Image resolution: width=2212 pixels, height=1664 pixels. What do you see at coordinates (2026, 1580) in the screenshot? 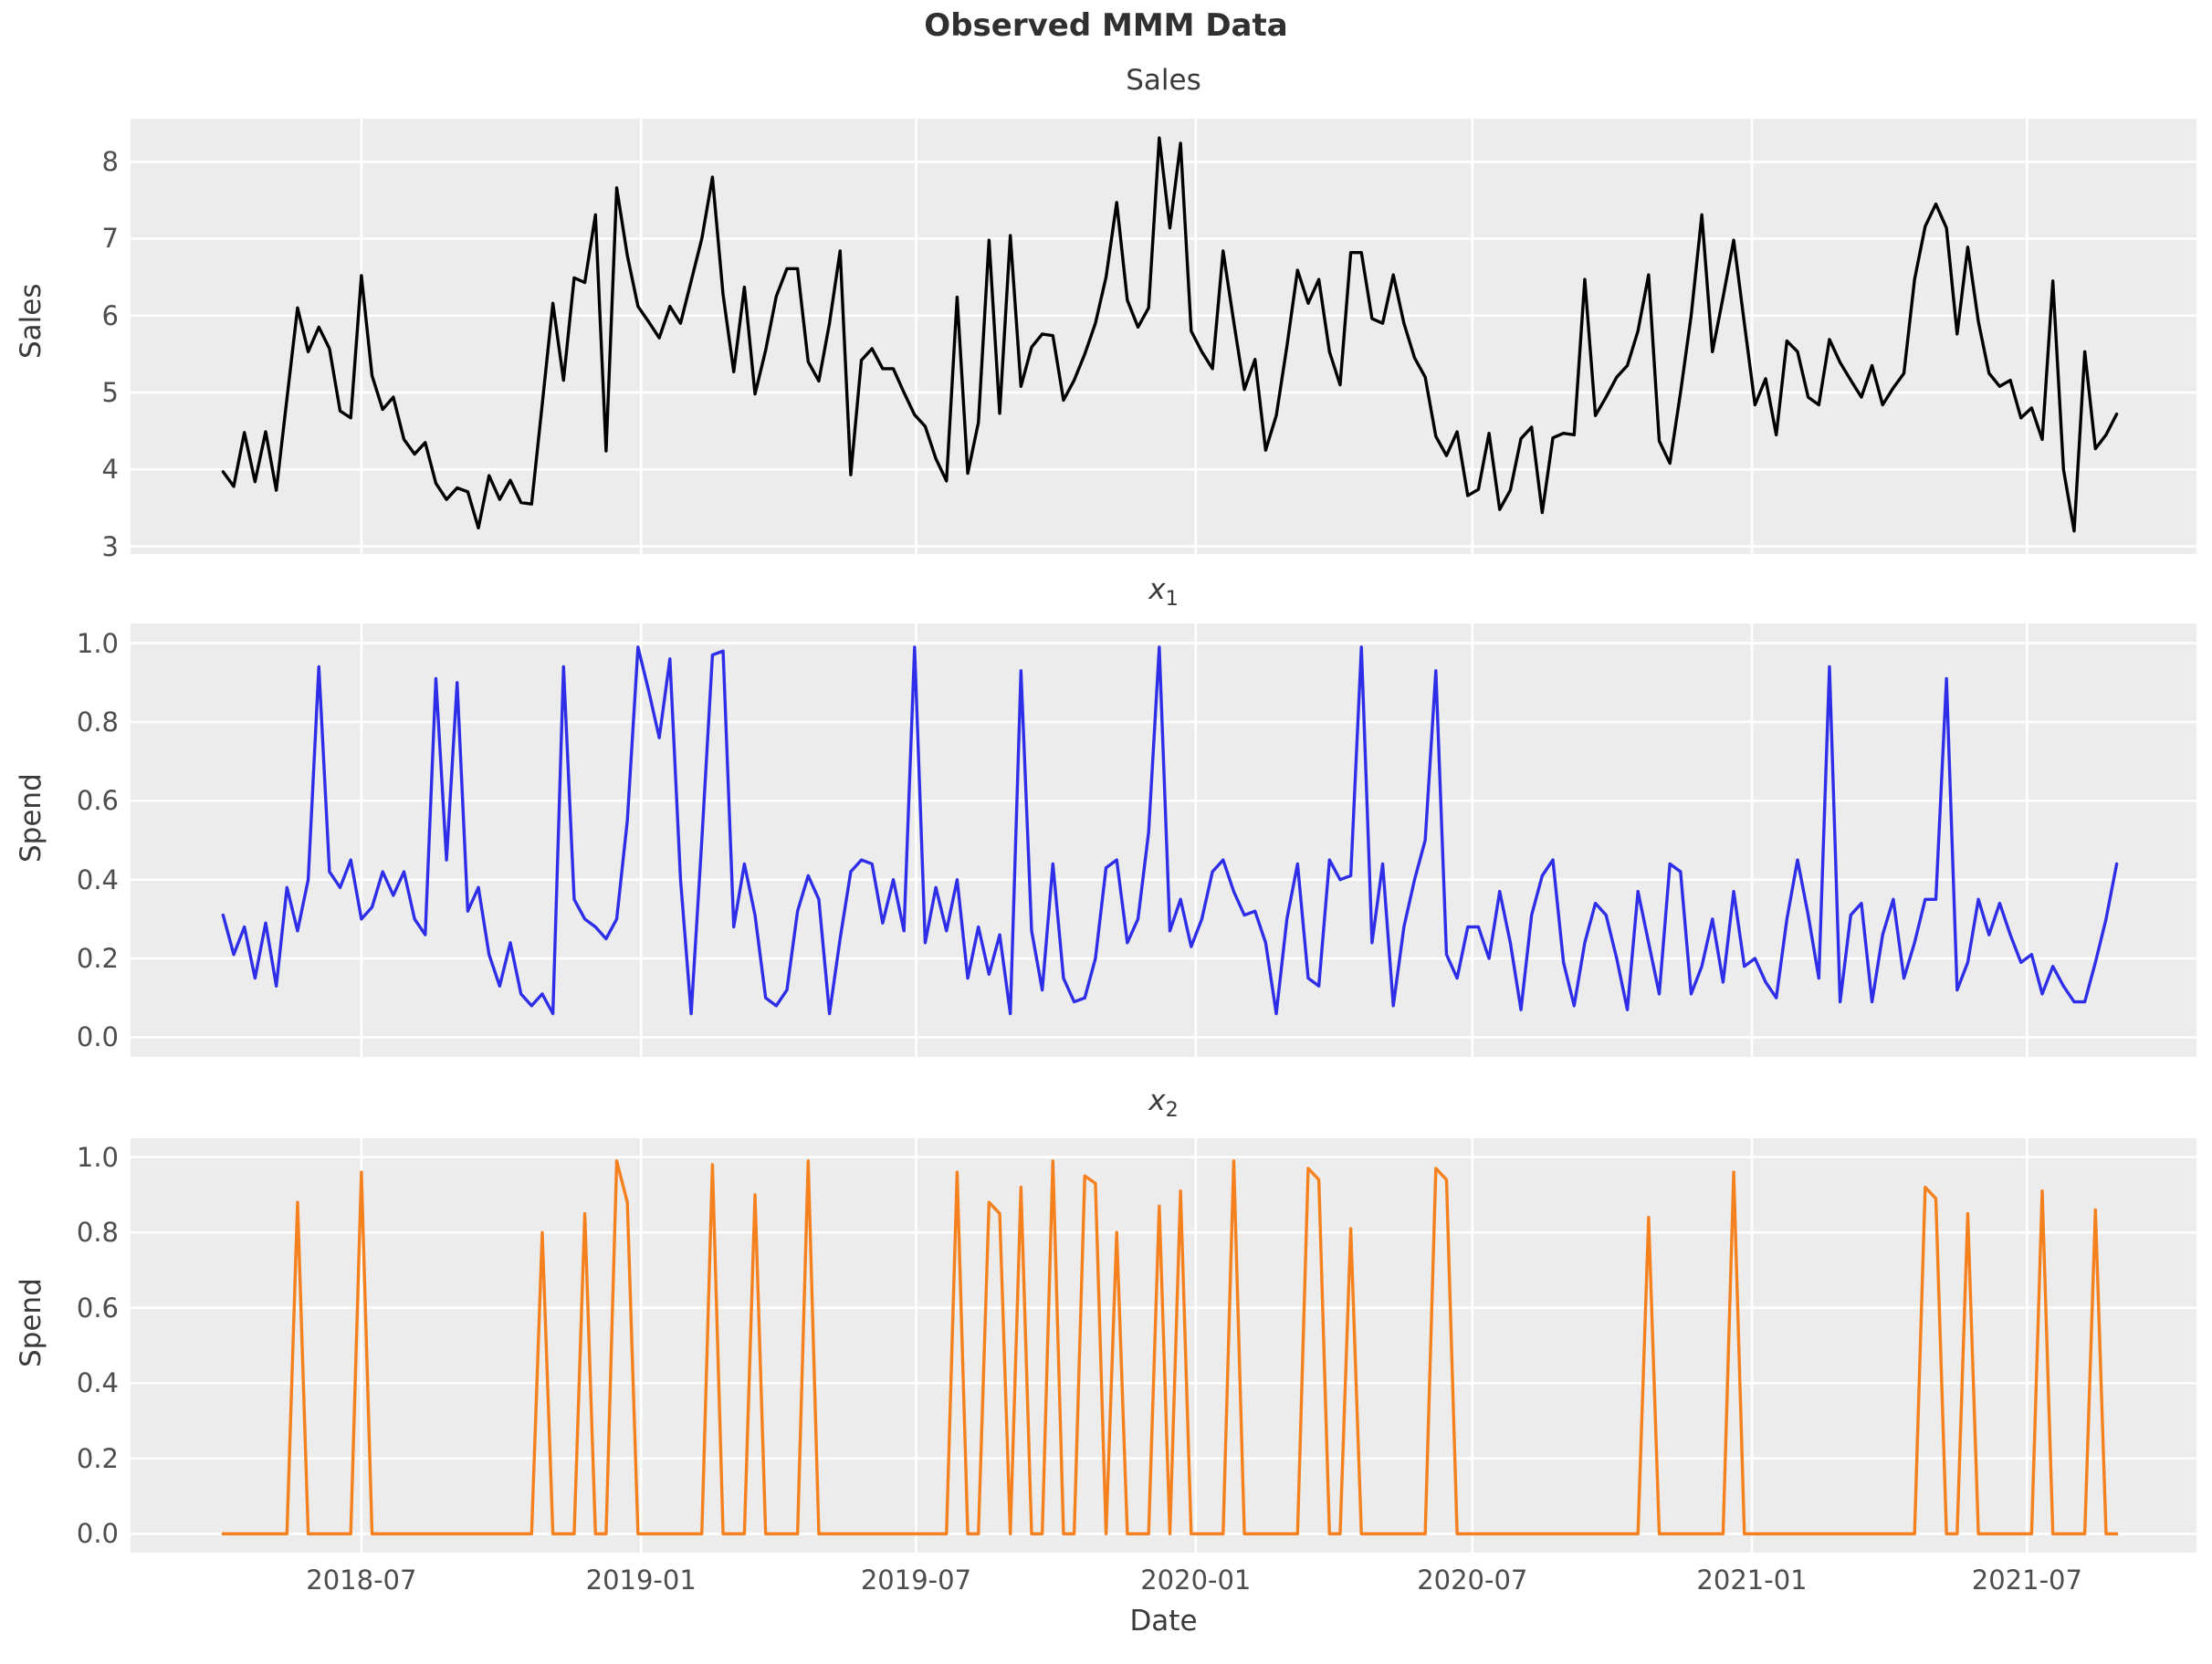
I see `x-tick-2021-07: 2021-07` at bounding box center [2026, 1580].